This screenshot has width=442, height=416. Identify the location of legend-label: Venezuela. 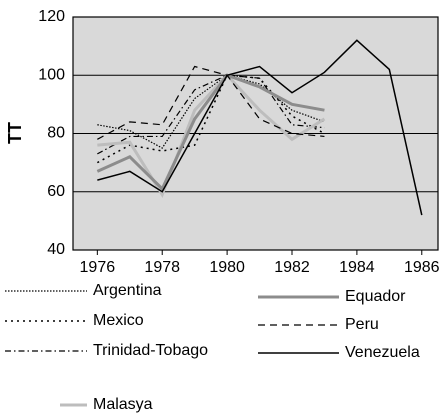
(382, 352).